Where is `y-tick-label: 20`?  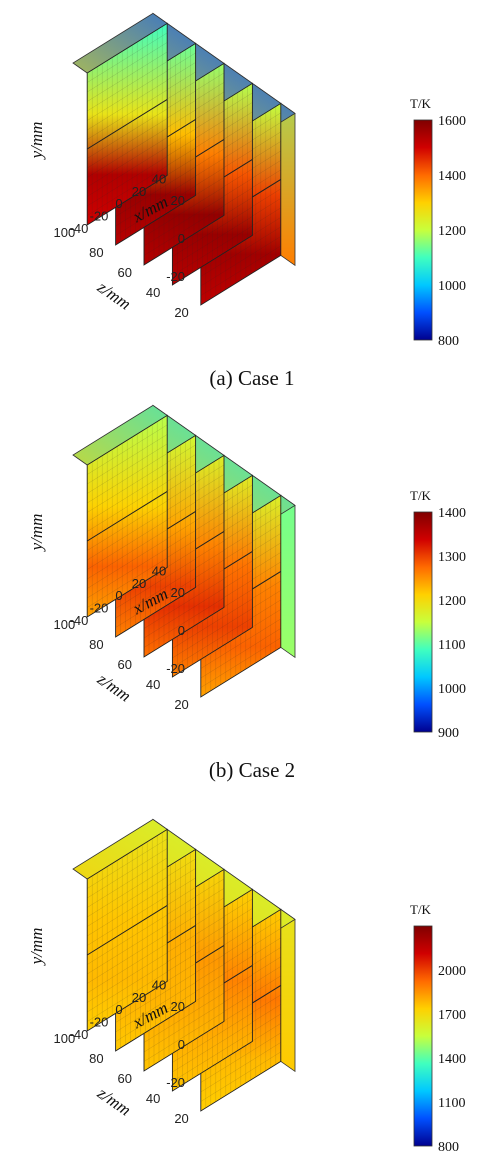
y-tick-label: 20 is located at coordinates (178, 200).